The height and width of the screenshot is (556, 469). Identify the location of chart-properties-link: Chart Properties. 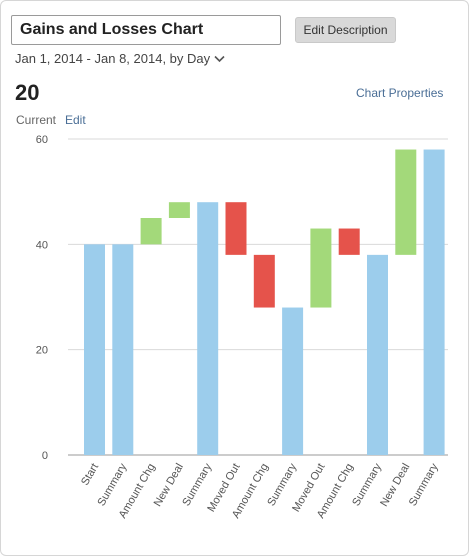
(400, 93).